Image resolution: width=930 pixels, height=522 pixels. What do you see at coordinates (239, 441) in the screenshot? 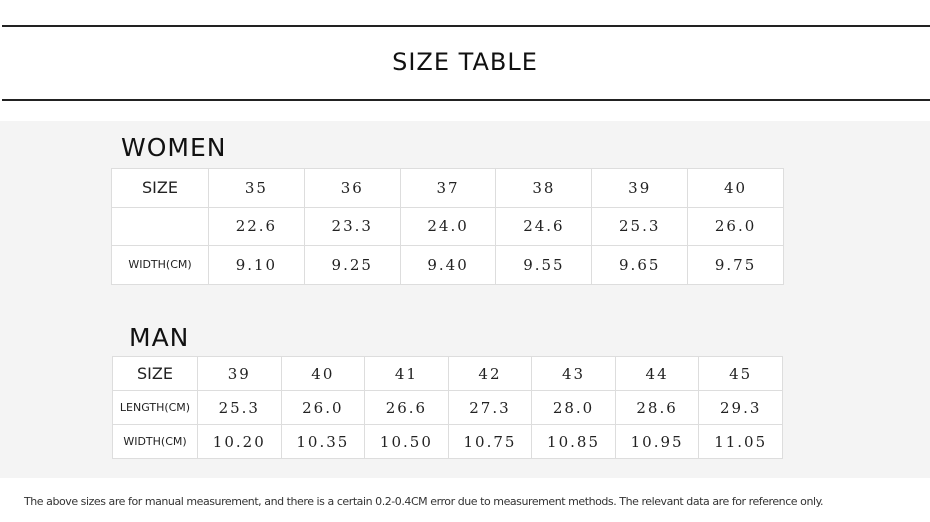
I see `table-cell: 10.20` at bounding box center [239, 441].